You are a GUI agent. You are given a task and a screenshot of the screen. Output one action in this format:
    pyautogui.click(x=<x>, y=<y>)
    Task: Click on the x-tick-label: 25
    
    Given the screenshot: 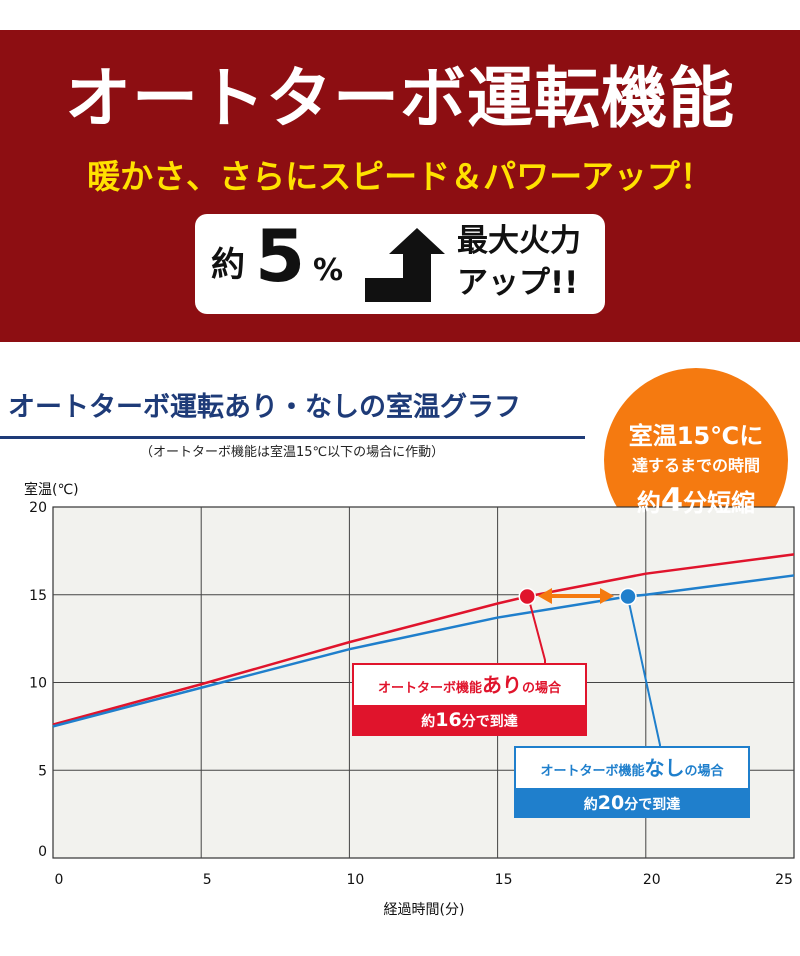 What is the action you would take?
    pyautogui.click(x=784, y=880)
    